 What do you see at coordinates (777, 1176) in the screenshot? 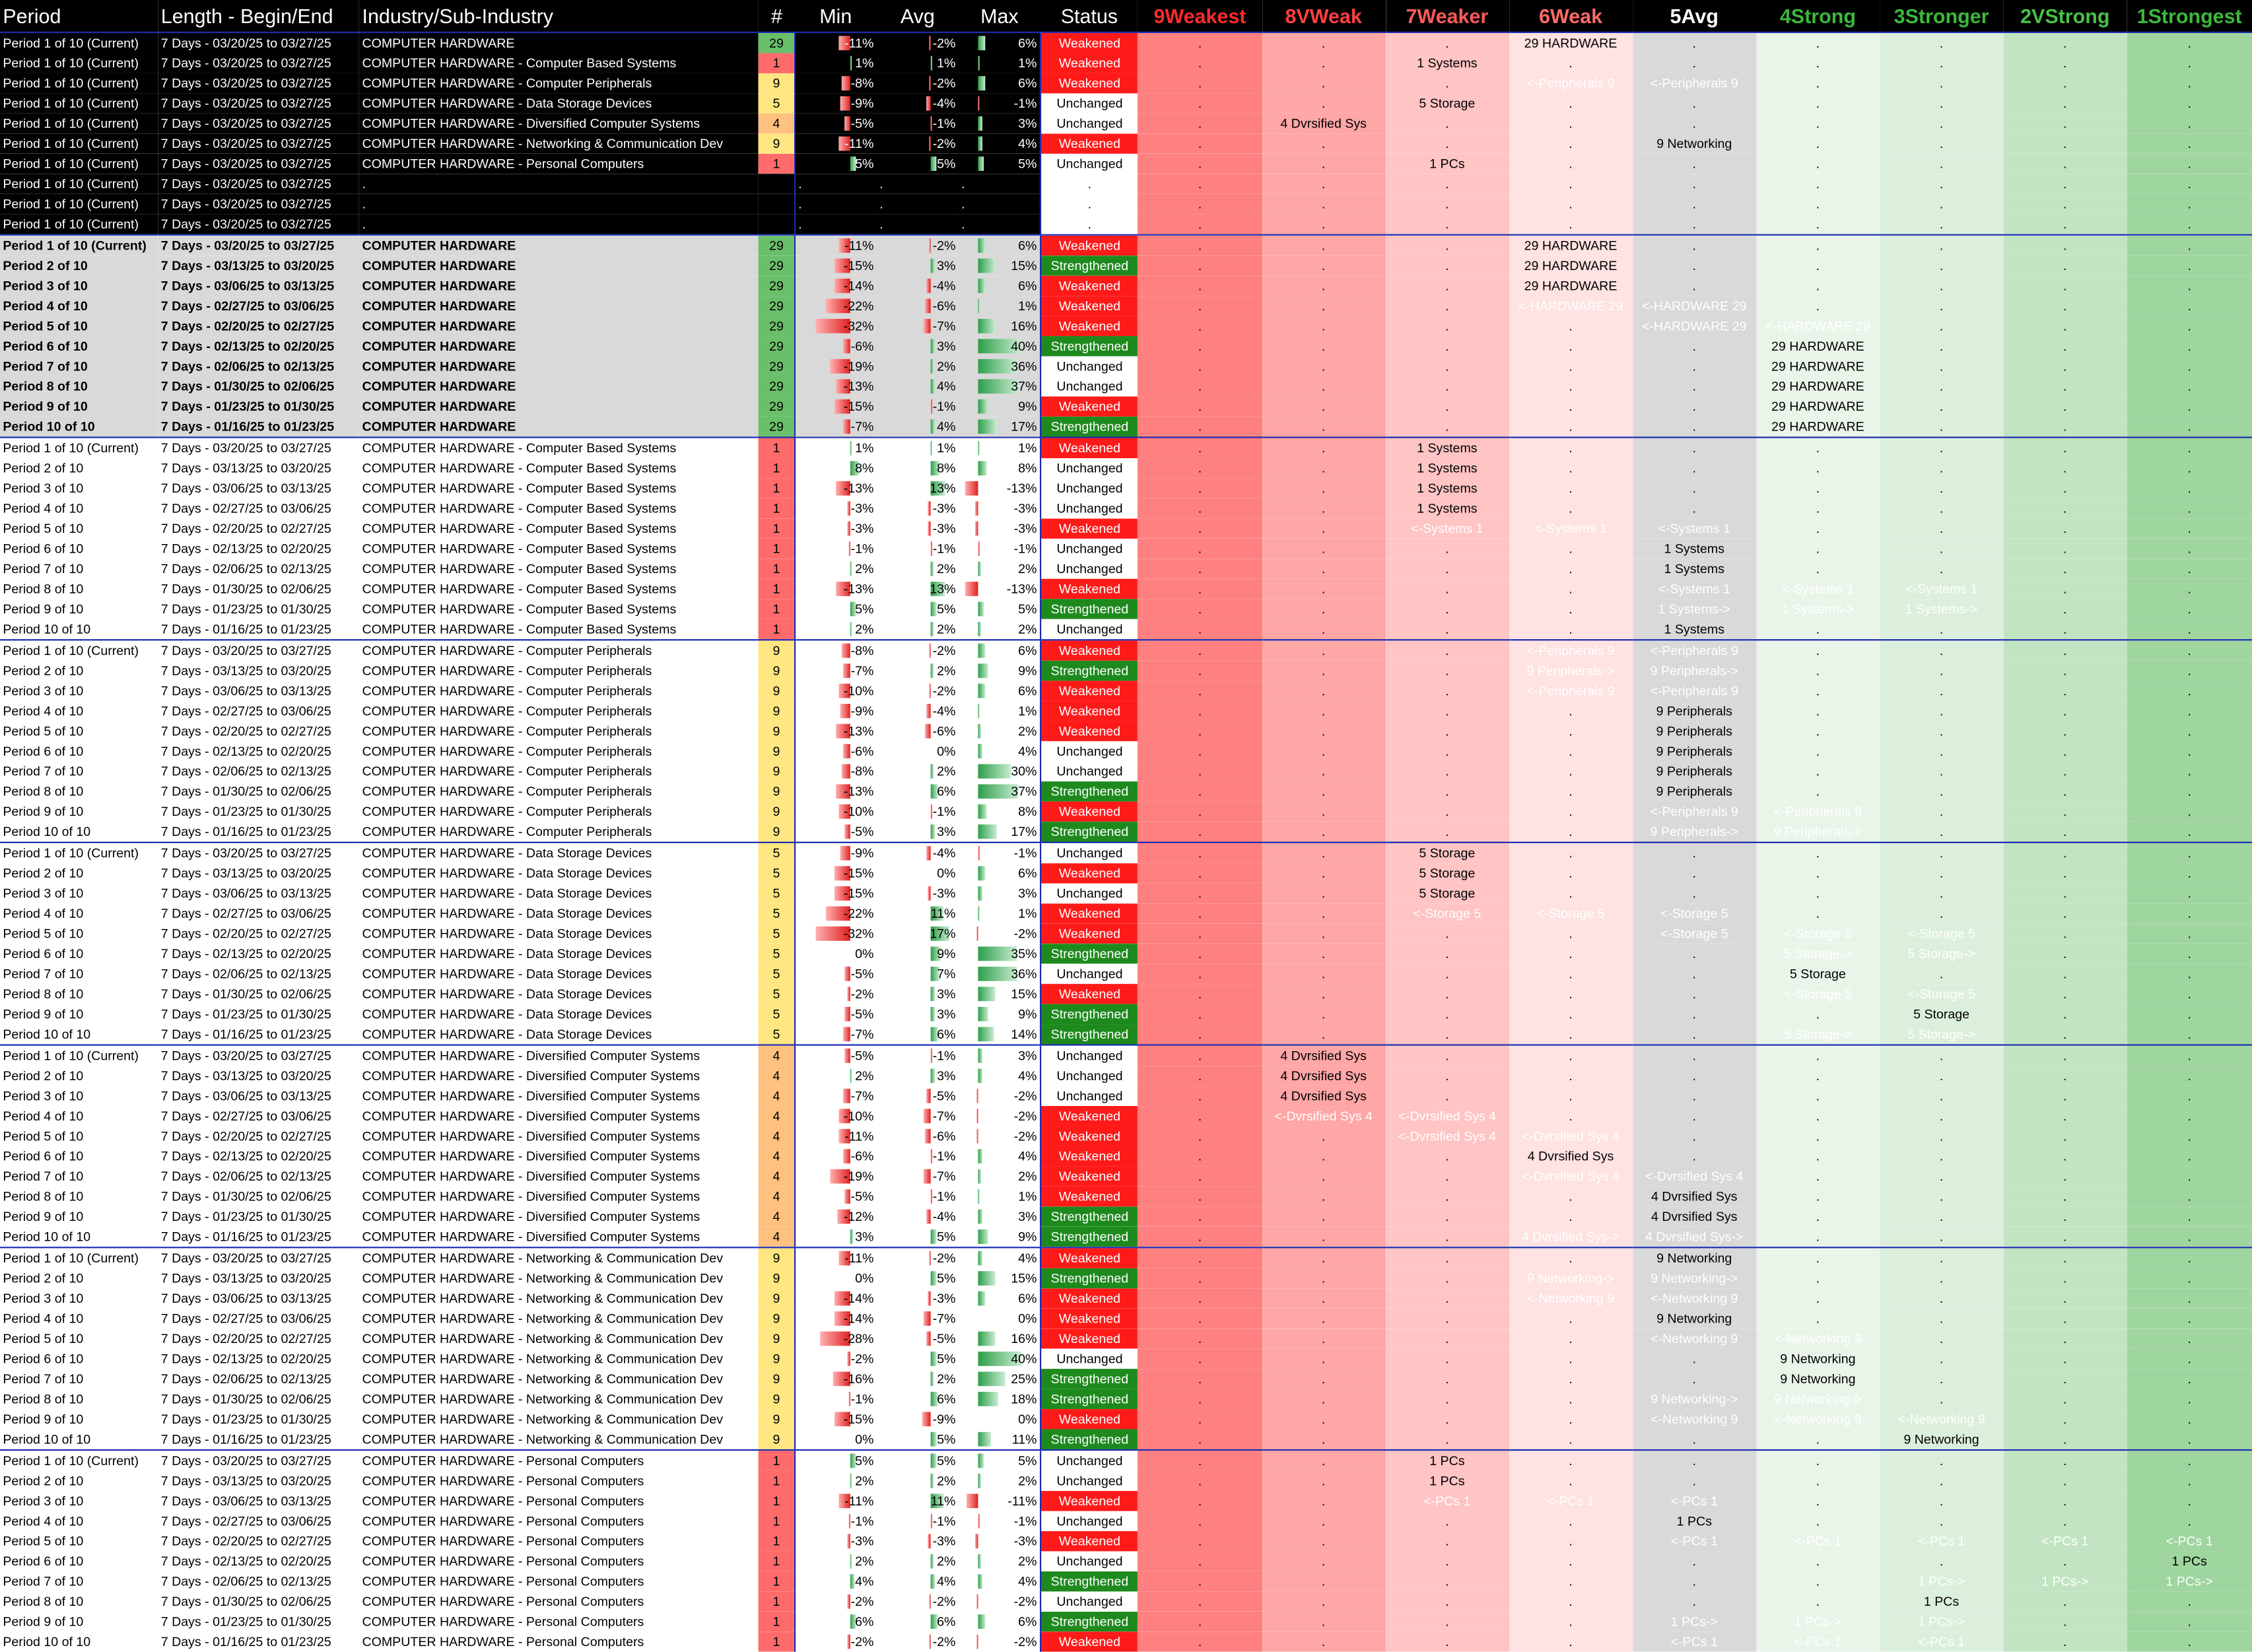
I see `count-cell: 4` at bounding box center [777, 1176].